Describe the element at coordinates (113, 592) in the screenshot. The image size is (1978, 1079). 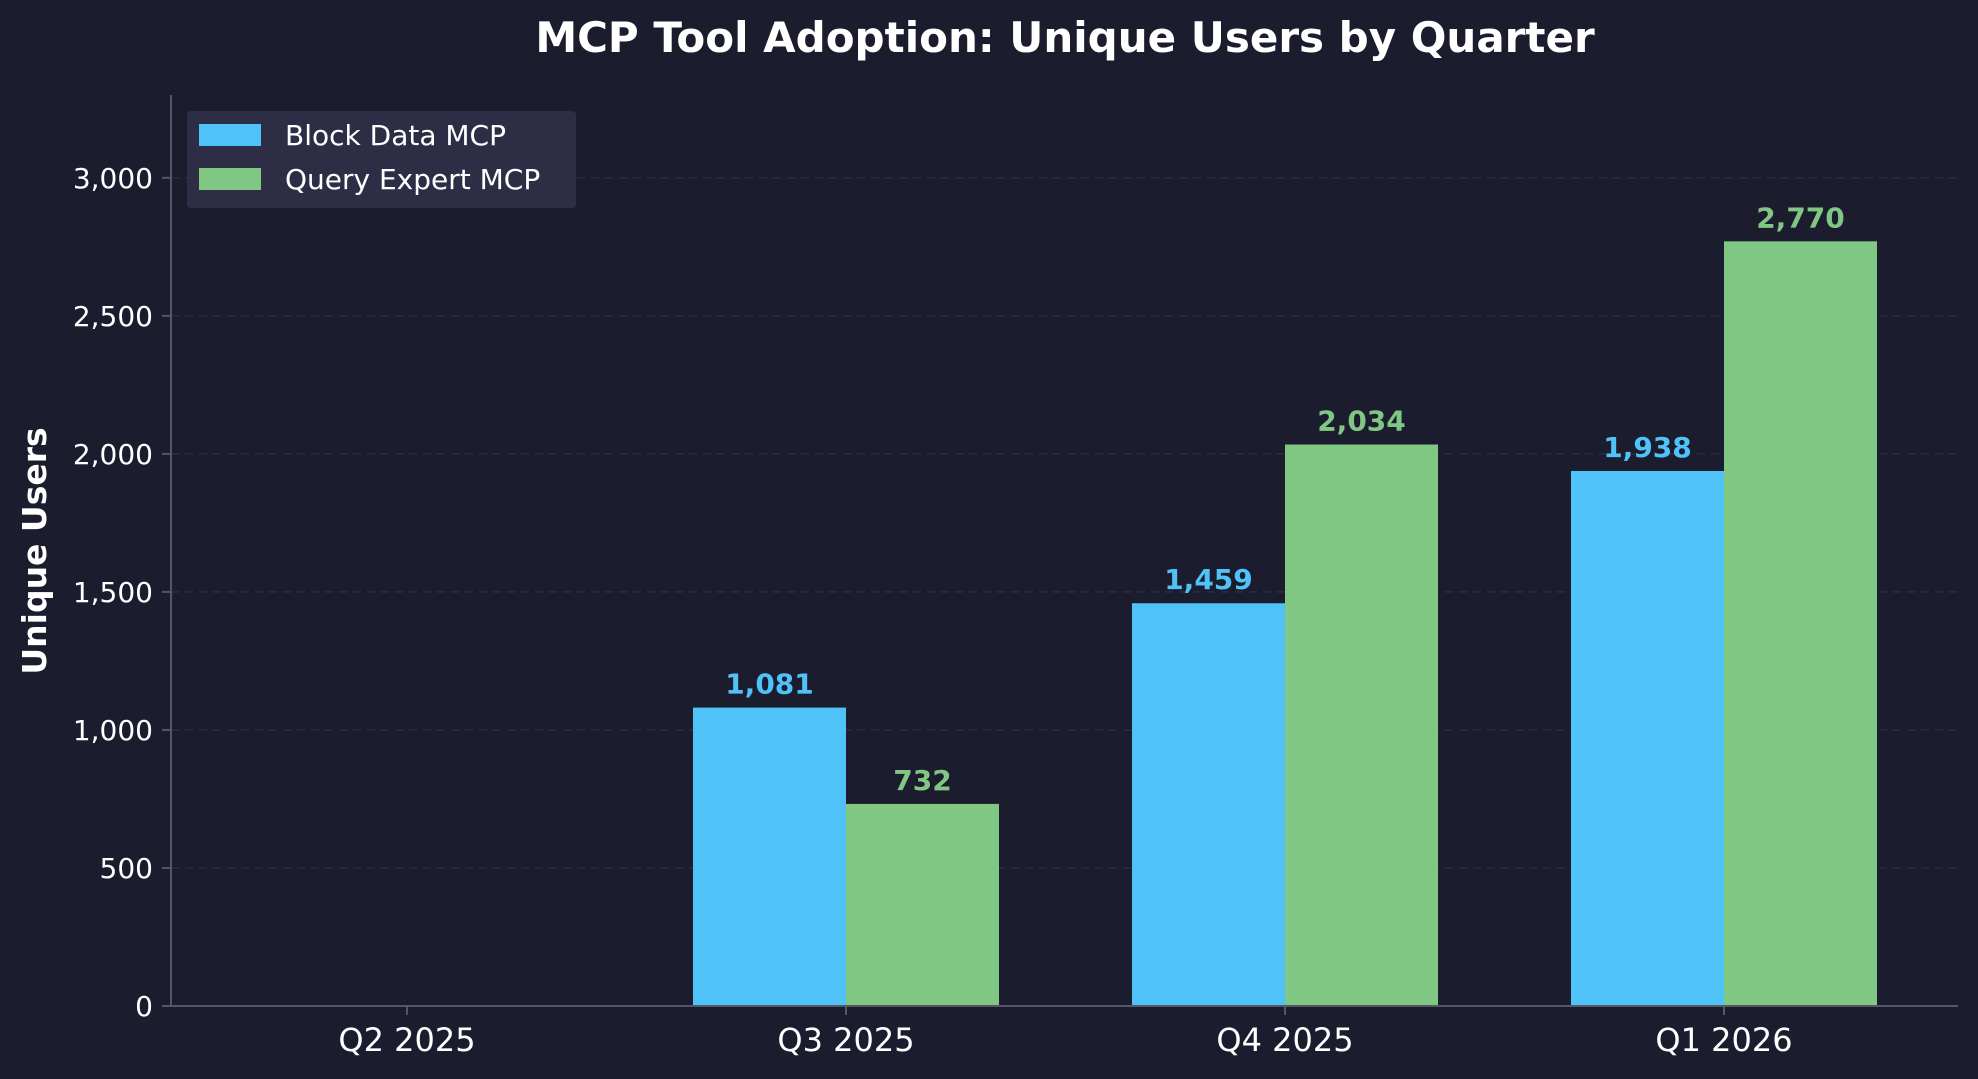
I see `y-tick-label: 1,500` at that location.